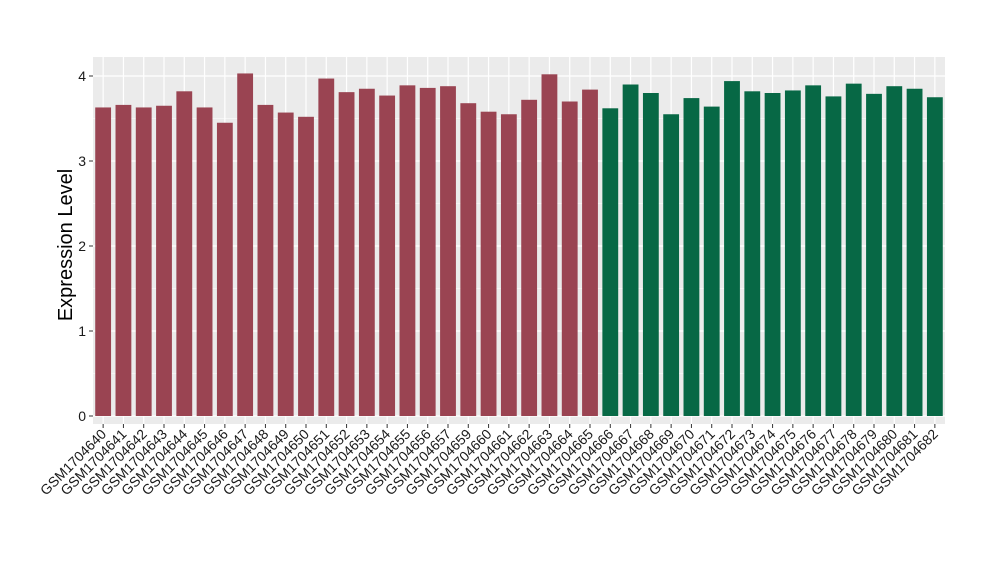 This screenshot has height=580, width=1000. I want to click on bar-GSM1704673, so click(752, 254).